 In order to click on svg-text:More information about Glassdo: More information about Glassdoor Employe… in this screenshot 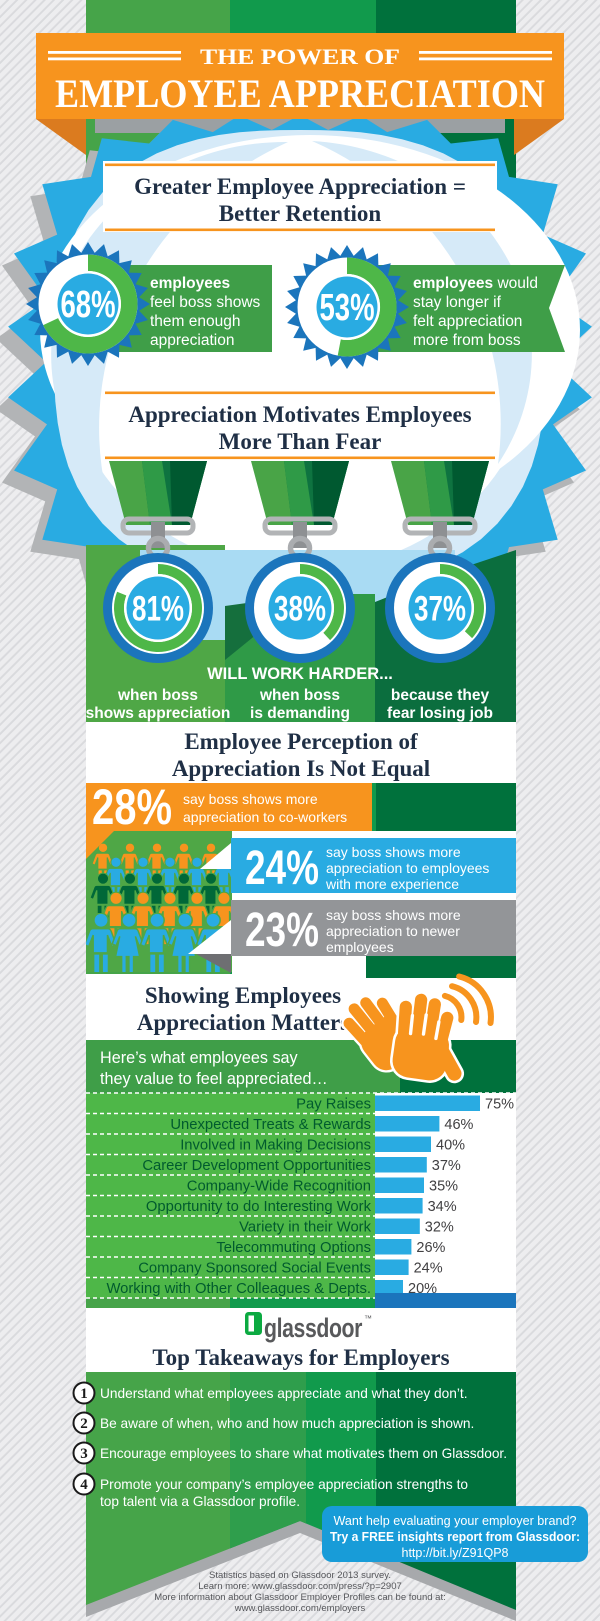, I will do `click(300, 1597)`.